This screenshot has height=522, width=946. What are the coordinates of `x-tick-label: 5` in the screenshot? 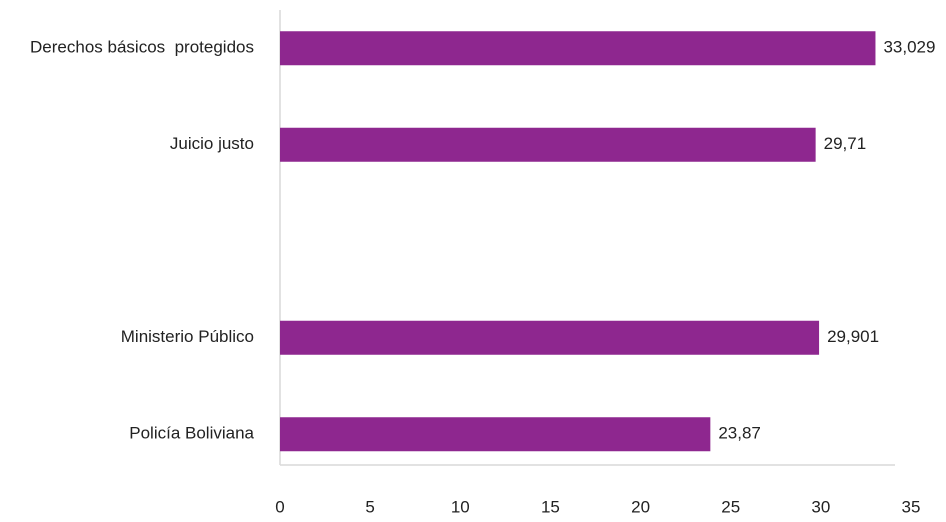 It's located at (369, 506).